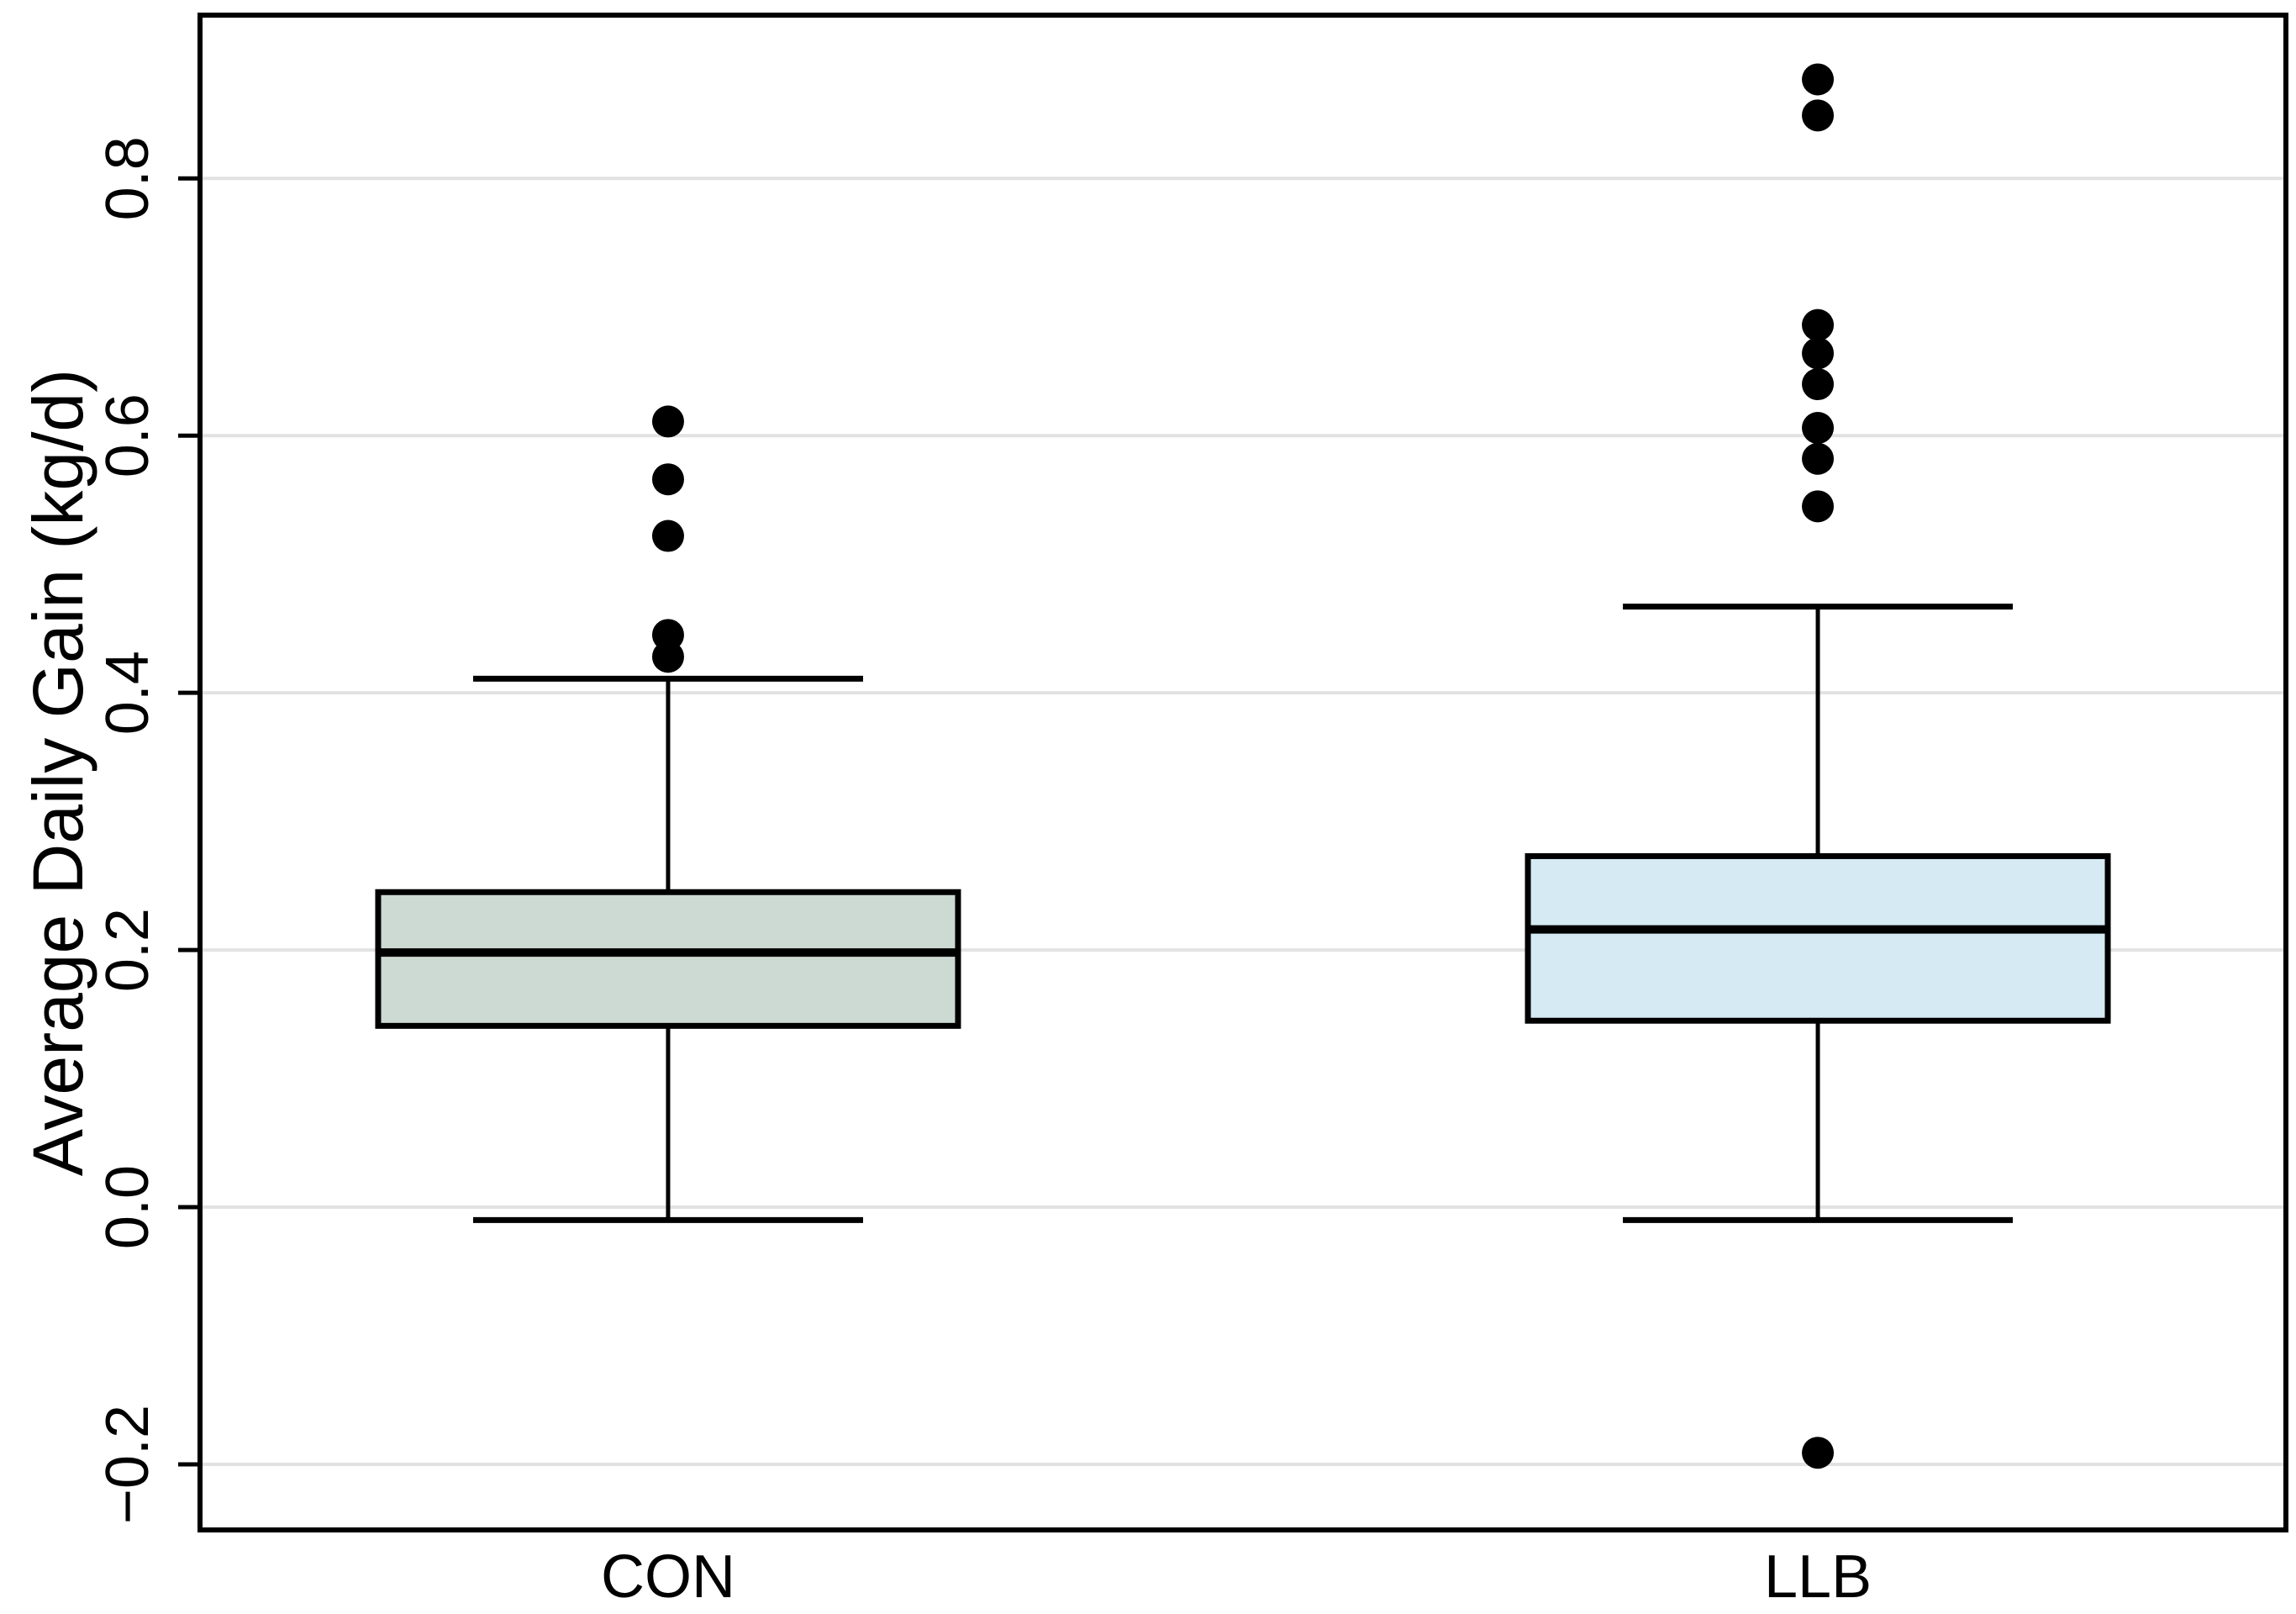  I want to click on y-axis-tick-label: 0.0, so click(128, 1207).